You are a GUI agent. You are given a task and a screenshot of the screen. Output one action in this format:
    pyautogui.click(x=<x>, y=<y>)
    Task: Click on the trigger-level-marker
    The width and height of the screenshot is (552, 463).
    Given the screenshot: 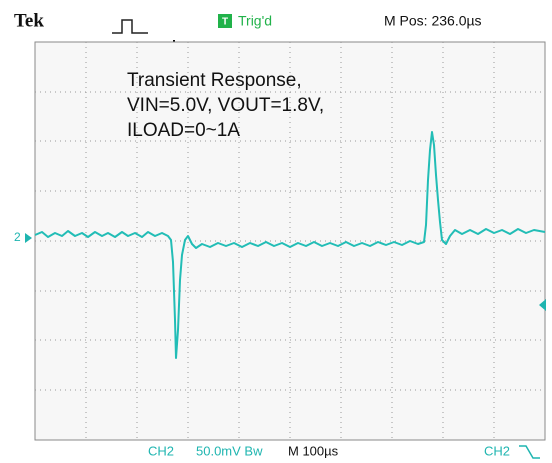 What is the action you would take?
    pyautogui.click(x=542, y=305)
    